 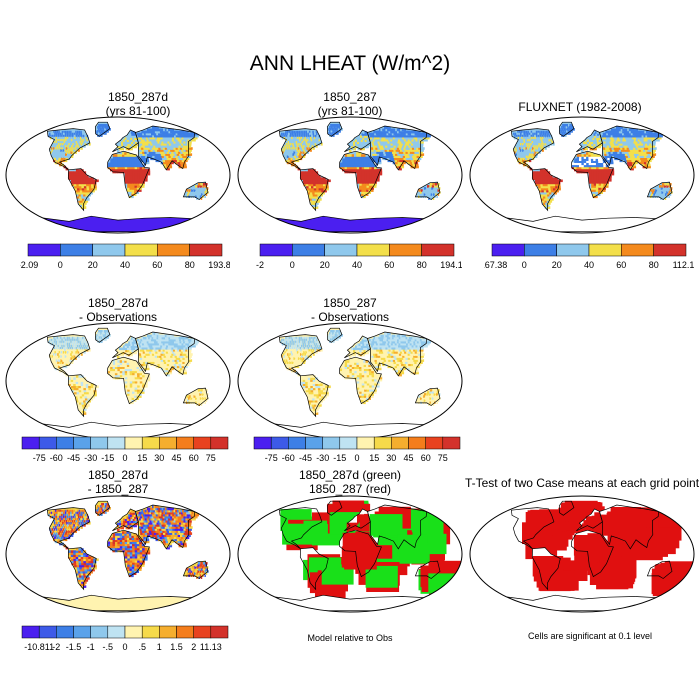 I want to click on panel-1-title-line1: 1850_287d, so click(x=138, y=97).